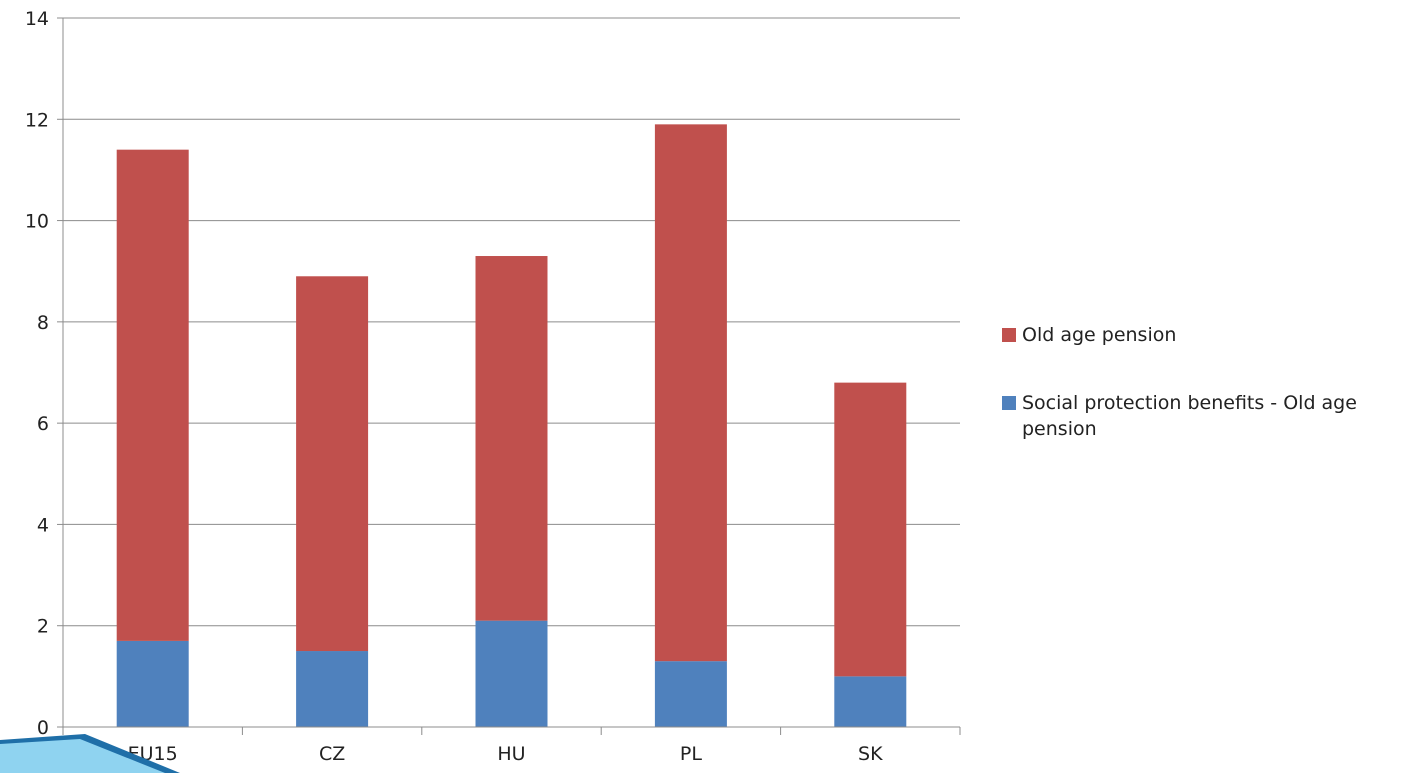 Image resolution: width=1410 pixels, height=773 pixels. I want to click on x-tick-label: CZ, so click(332, 754).